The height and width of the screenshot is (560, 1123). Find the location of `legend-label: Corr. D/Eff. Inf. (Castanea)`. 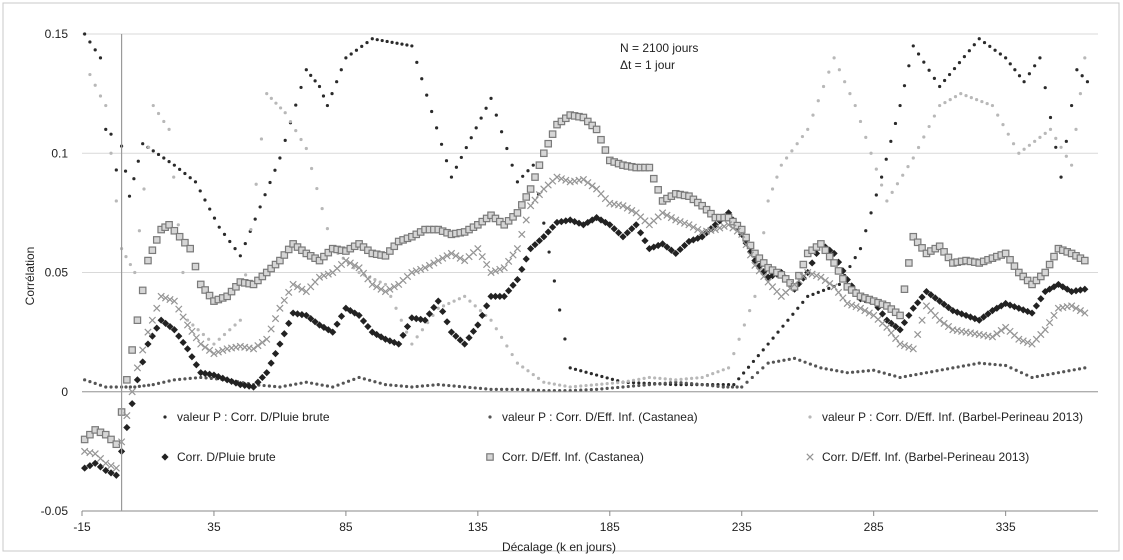

legend-label: Corr. D/Eff. Inf. (Castanea) is located at coordinates (573, 457).